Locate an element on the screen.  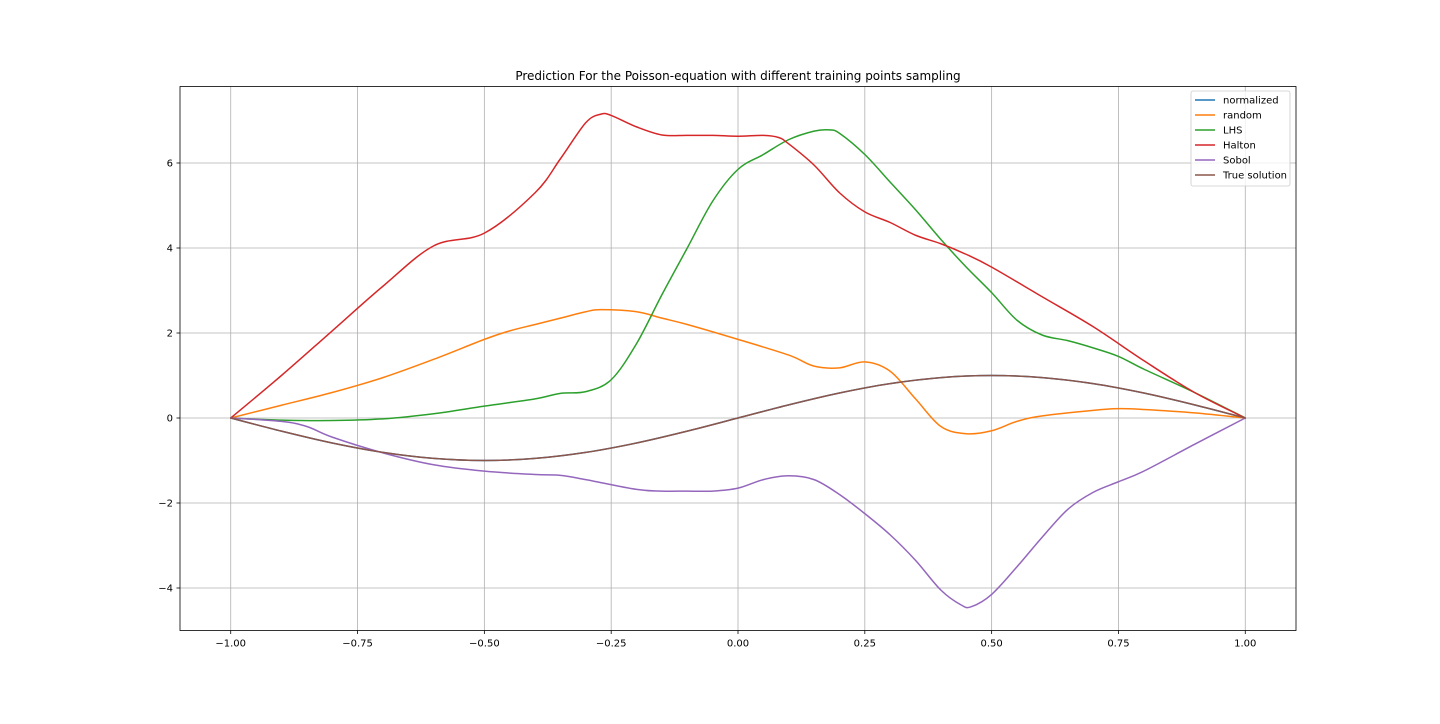
x-tick-label: 1.00 is located at coordinates (1245, 644).